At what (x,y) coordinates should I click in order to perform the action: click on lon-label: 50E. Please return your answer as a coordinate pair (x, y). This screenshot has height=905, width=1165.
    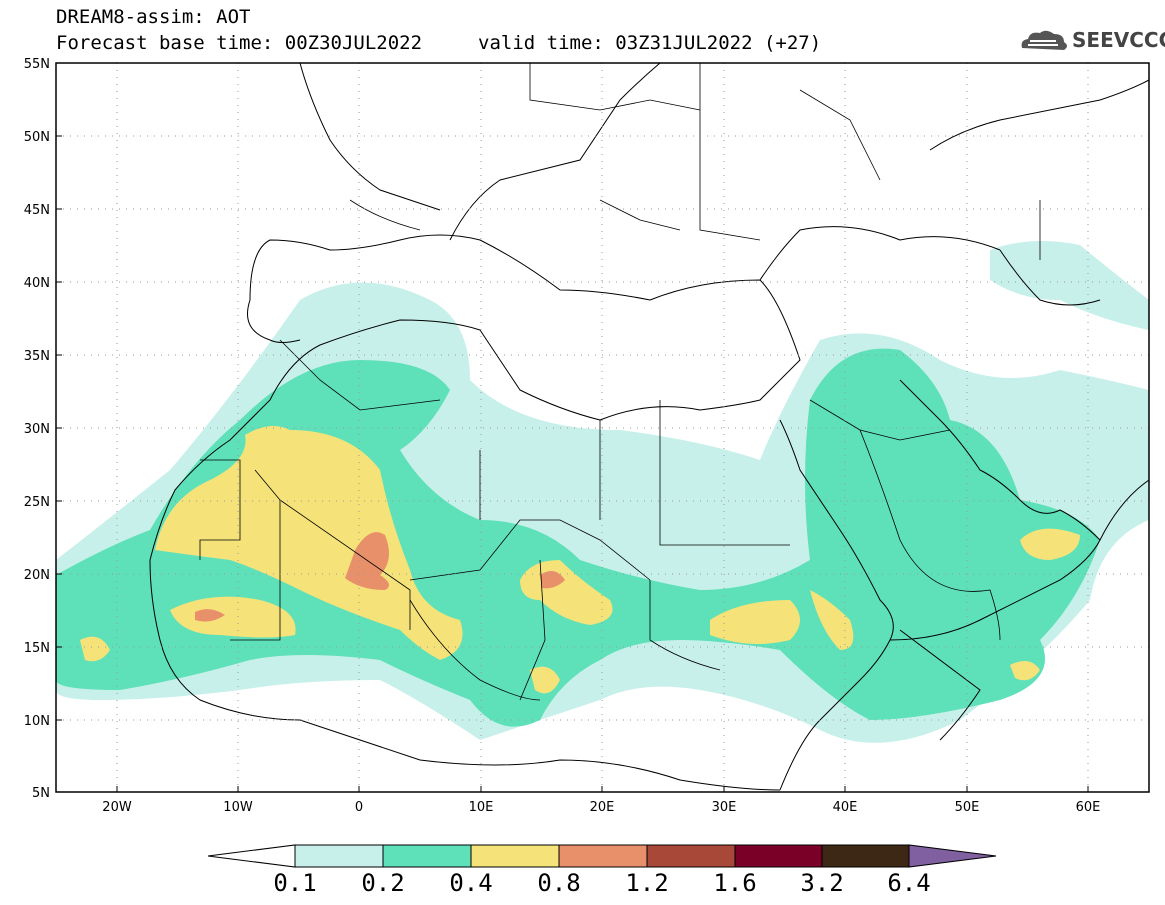
    Looking at the image, I should click on (967, 807).